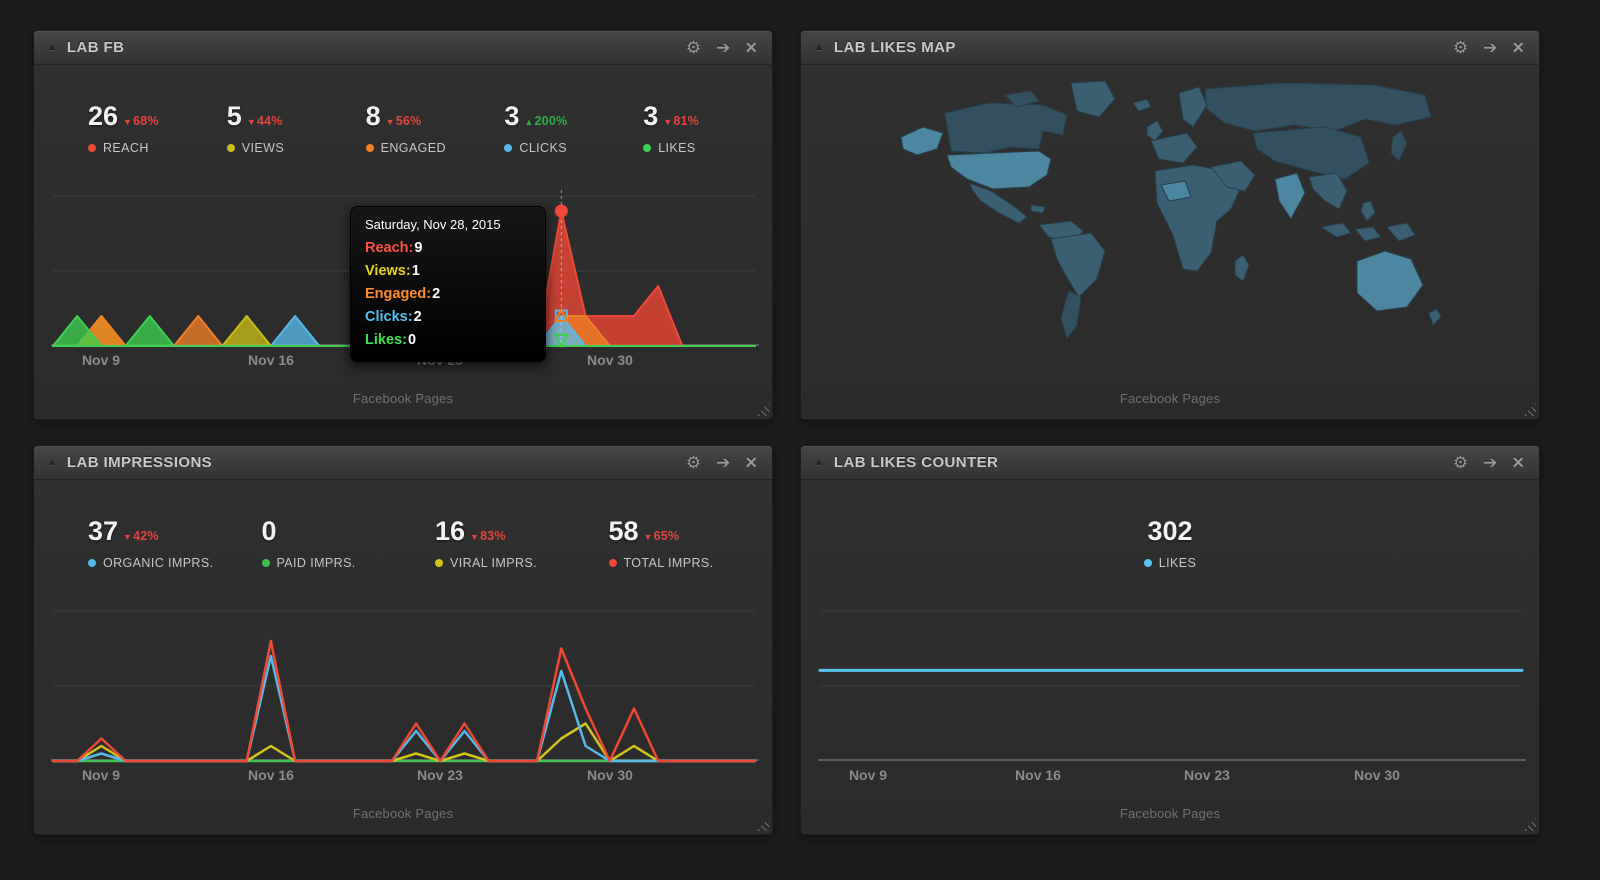  I want to click on country-australia, so click(1390, 281).